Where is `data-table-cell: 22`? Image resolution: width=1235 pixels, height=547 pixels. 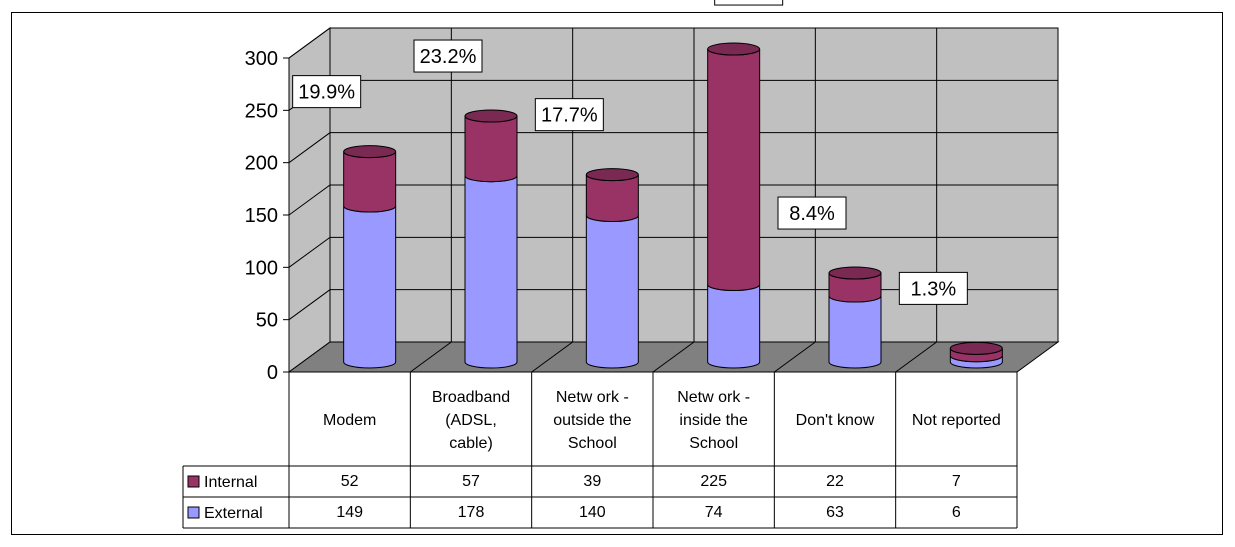
data-table-cell: 22 is located at coordinates (835, 481).